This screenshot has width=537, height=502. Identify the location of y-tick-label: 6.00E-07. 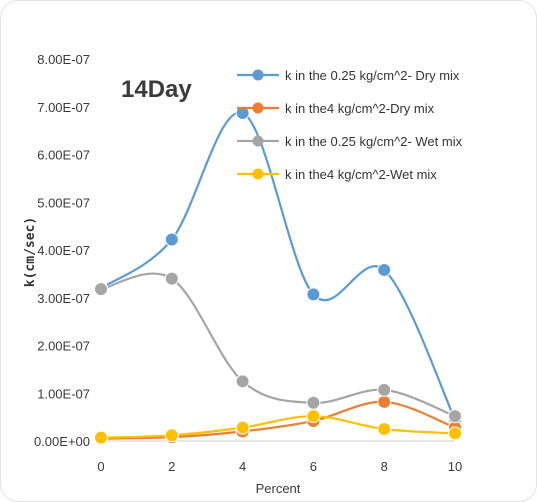
(63, 155).